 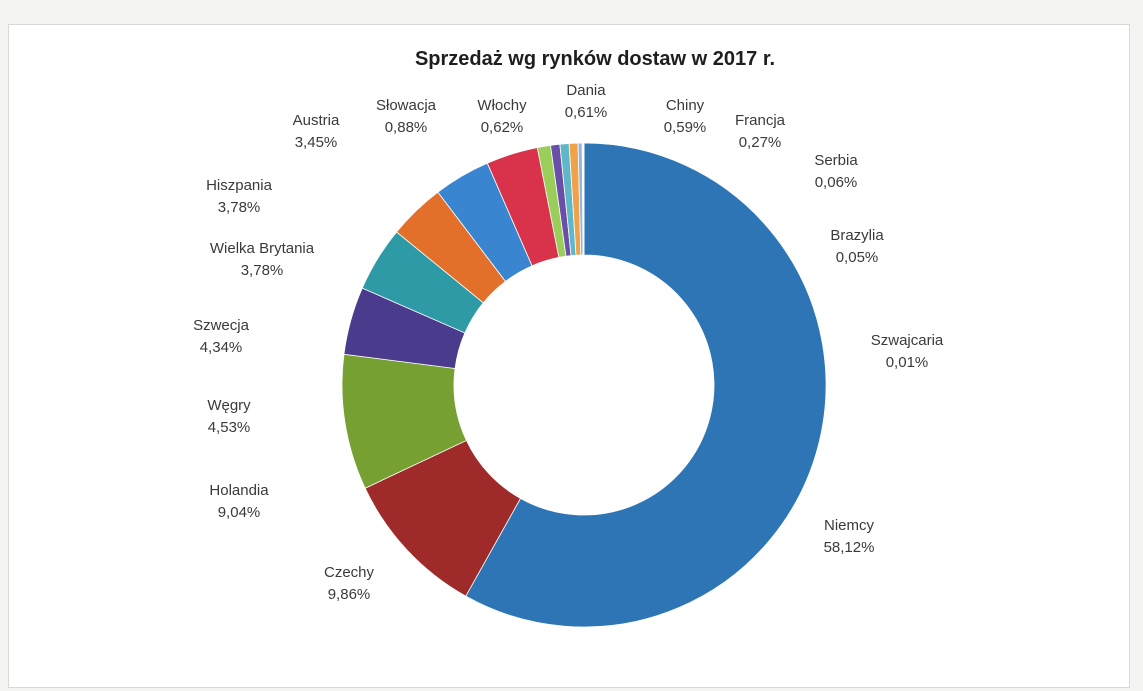 What do you see at coordinates (760, 131) in the screenshot?
I see `data-label-francja: Francja 0,27%` at bounding box center [760, 131].